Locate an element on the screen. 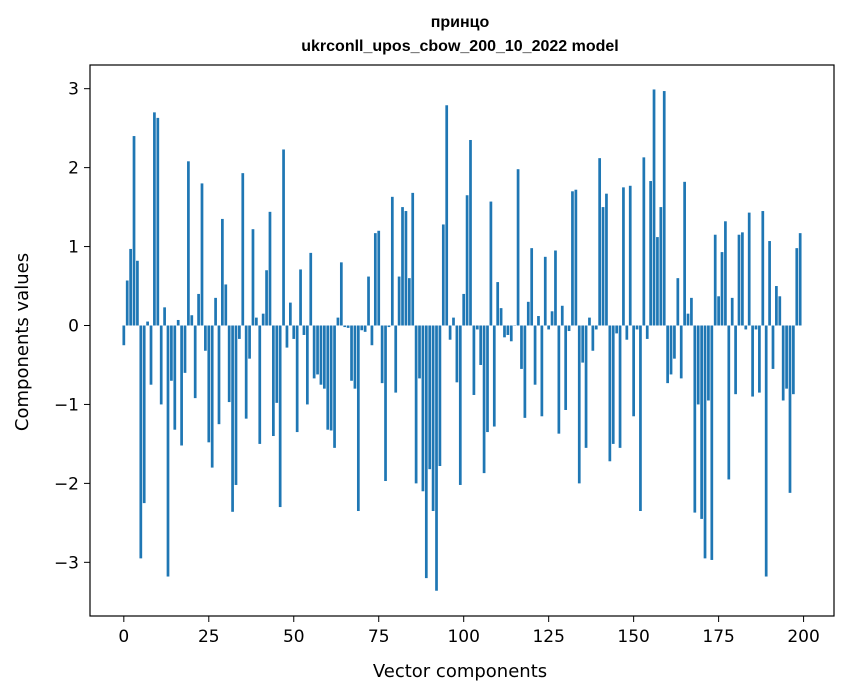  x-tick-label: 200 is located at coordinates (803, 637).